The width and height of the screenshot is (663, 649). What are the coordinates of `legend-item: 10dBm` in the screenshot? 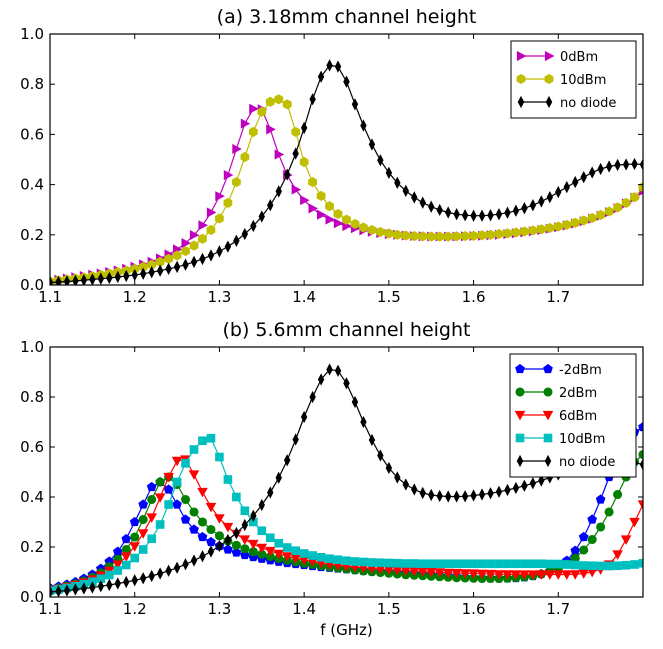 It's located at (560, 439).